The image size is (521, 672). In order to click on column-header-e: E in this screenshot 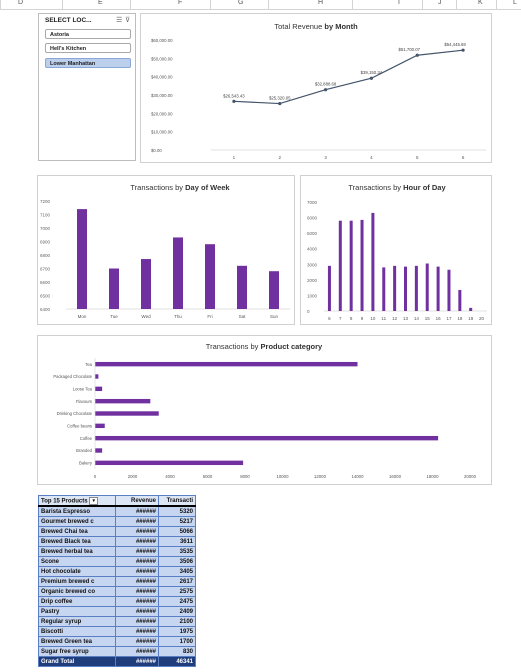, I will do `click(100, 3)`.